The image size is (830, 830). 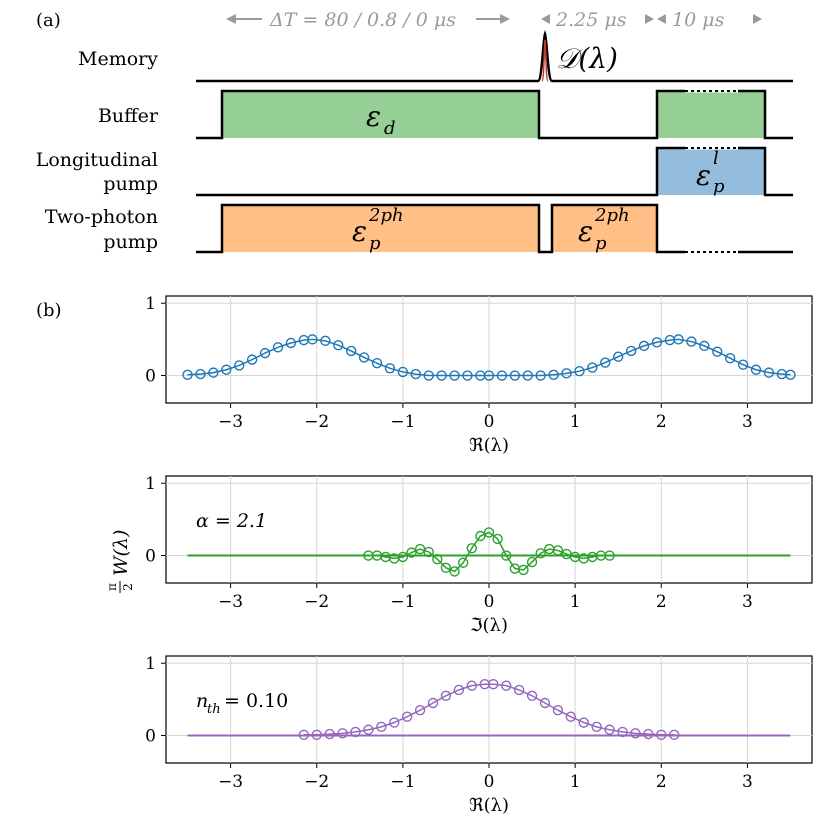 What do you see at coordinates (716, 158) in the screenshot?
I see `long-pulse-sup: l` at bounding box center [716, 158].